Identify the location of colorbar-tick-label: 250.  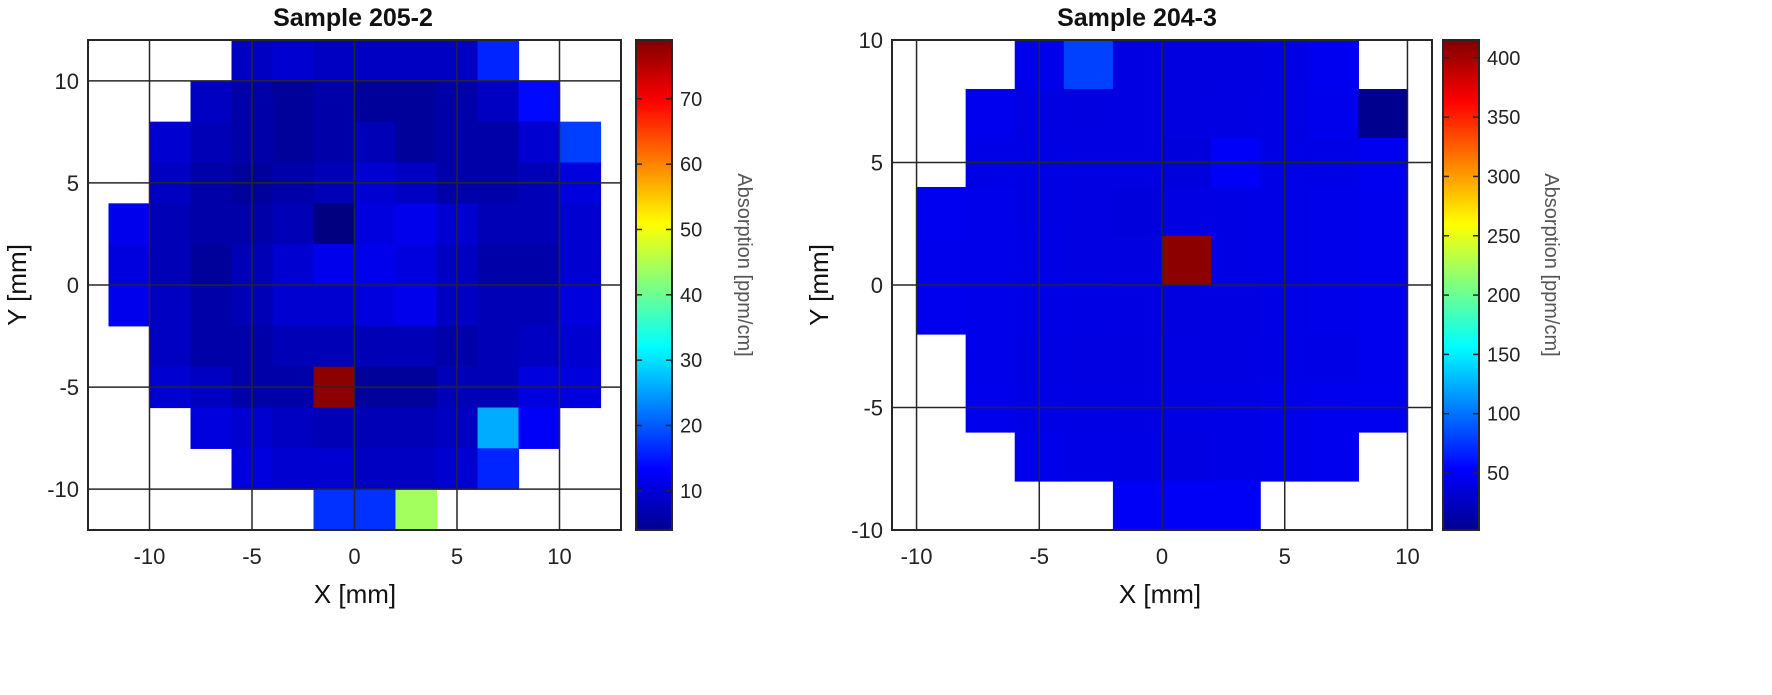
(1503, 237).